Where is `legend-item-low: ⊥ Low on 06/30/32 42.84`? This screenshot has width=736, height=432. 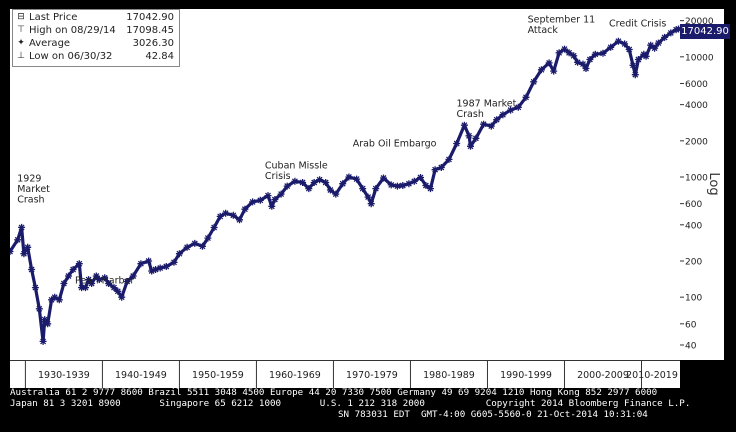 legend-item-low: ⊥ Low on 06/30/32 42.84 is located at coordinates (97, 57).